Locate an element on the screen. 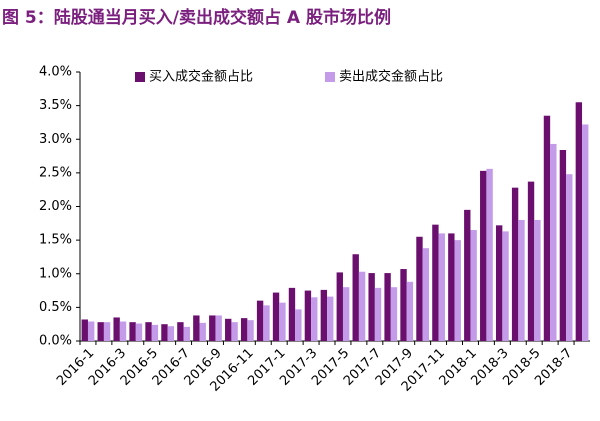 The height and width of the screenshot is (421, 600). y-tick-label: 2.0% is located at coordinates (55, 206).